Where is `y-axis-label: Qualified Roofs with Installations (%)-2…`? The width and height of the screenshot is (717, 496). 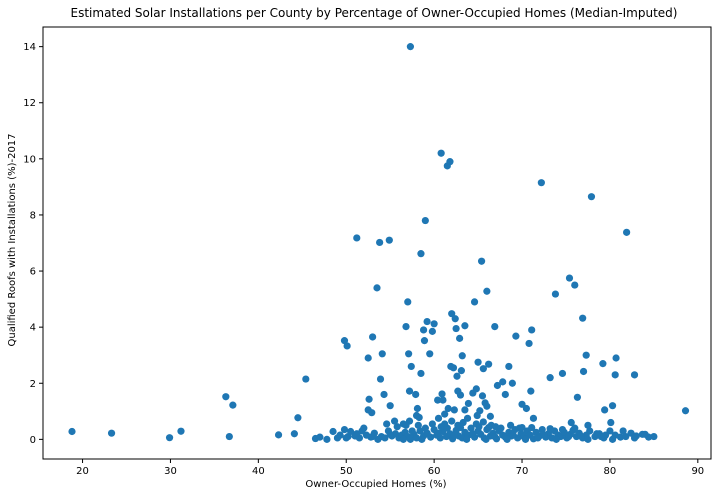 y-axis-label: Qualified Roofs with Installations (%)-2… is located at coordinates (12, 239).